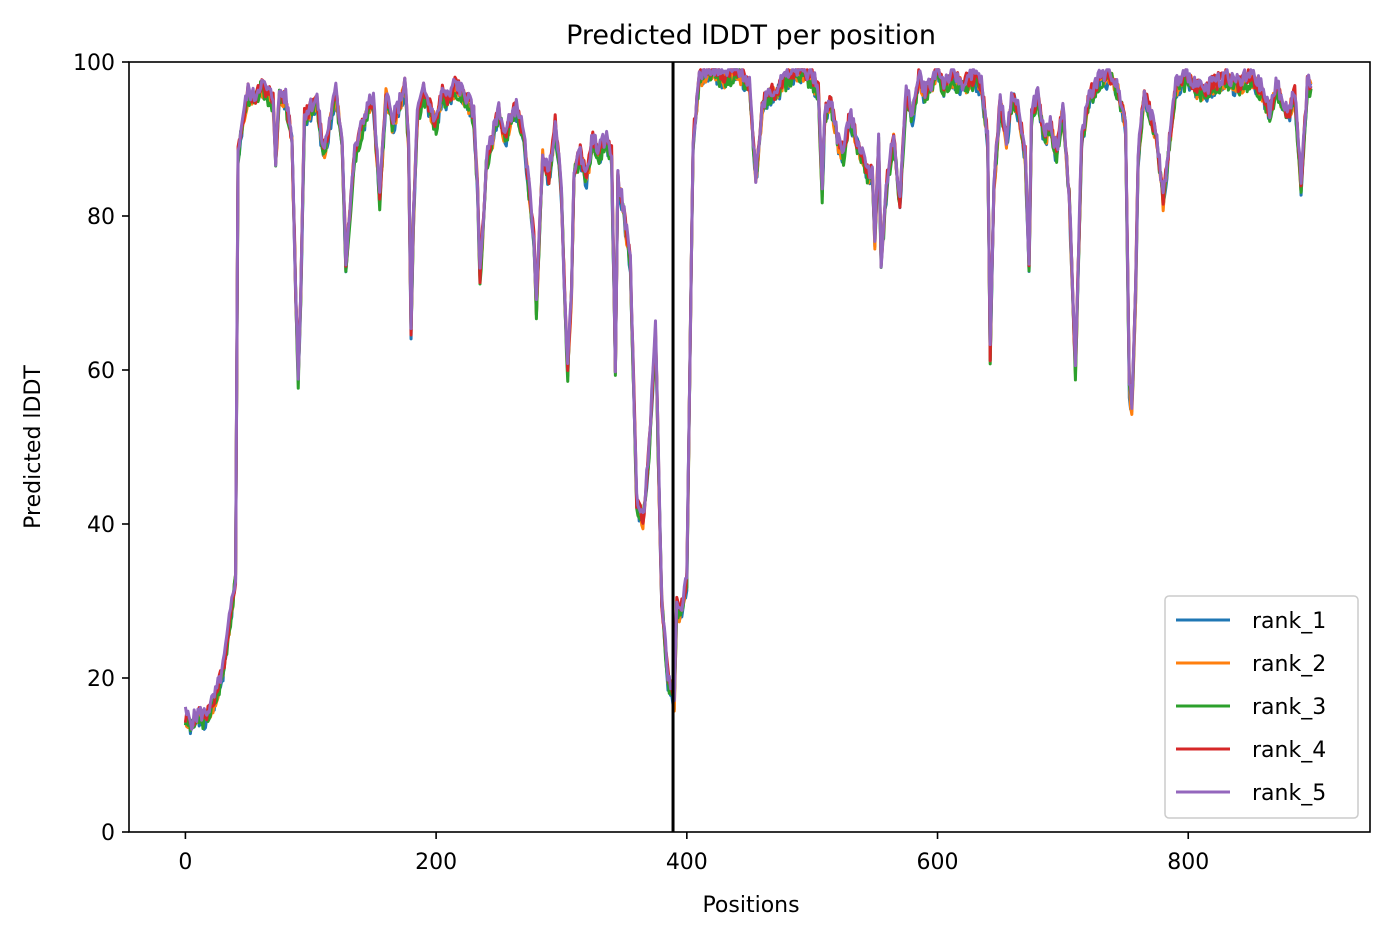 The image size is (1391, 939). Describe the element at coordinates (101, 217) in the screenshot. I see `y-tick-label: 80` at that location.